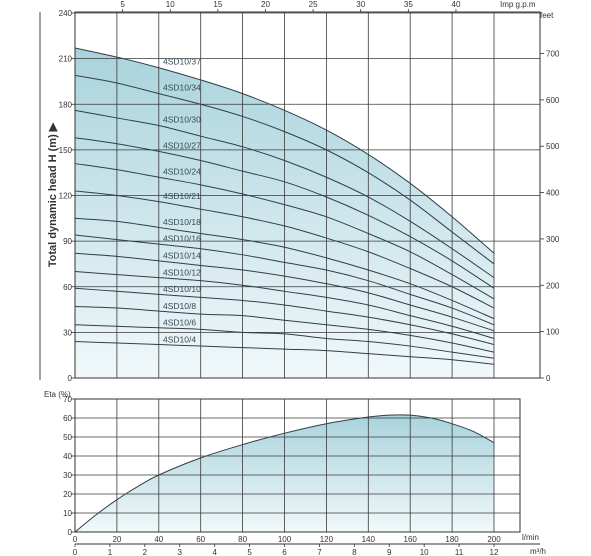 The height and width of the screenshot is (556, 591). I want to click on head-curve-label: 4SD10/27, so click(182, 145).